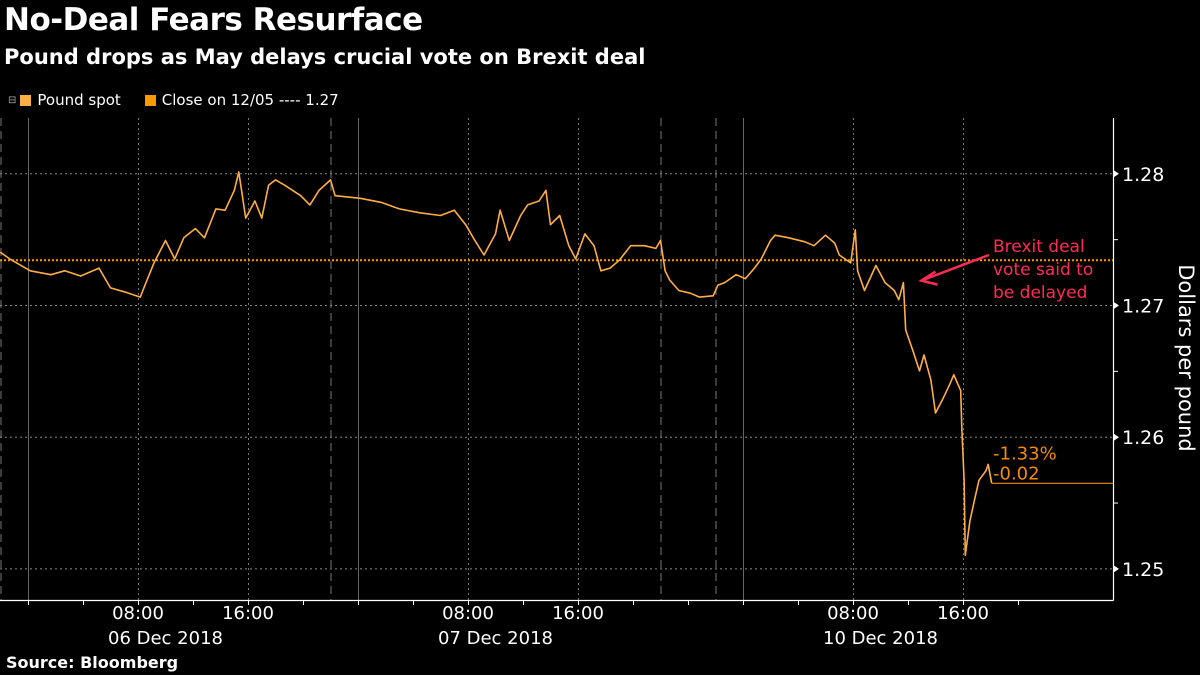 The image size is (1200, 675). What do you see at coordinates (92, 662) in the screenshot?
I see `source-note: Source: Bloomberg` at bounding box center [92, 662].